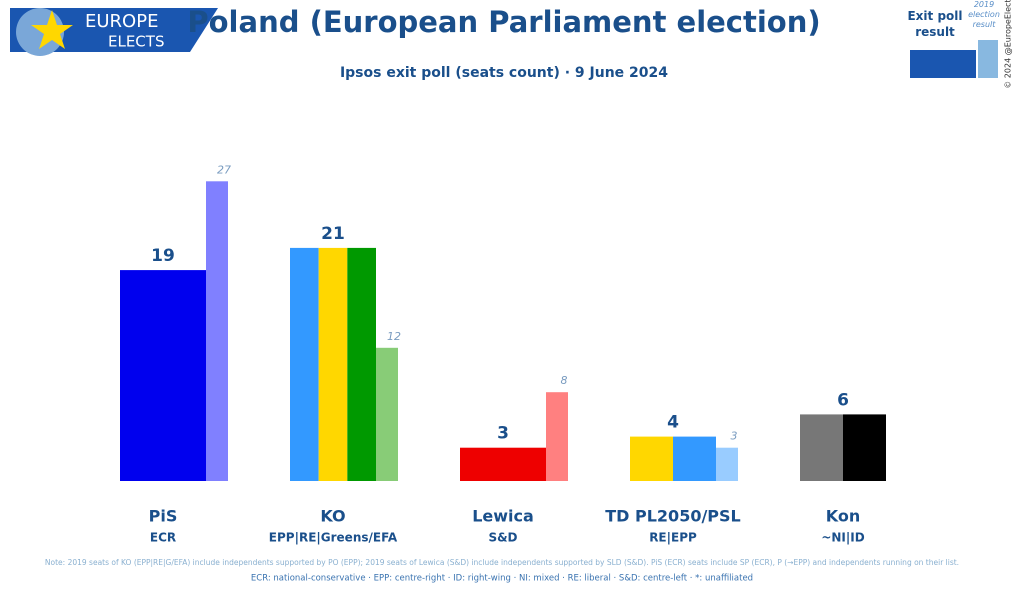 This screenshot has height=592, width=1024. Describe the element at coordinates (503, 22) in the screenshot. I see `chart-title: Poland (European Parliament election)` at that location.